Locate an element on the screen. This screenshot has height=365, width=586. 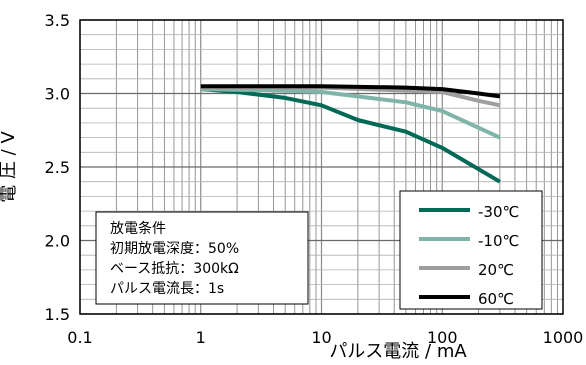
conditions-annotation-box: 放電条件 初期放電深度：50% ベース抵抗：300kΩ パルス電流長：1s is located at coordinates (202, 258).